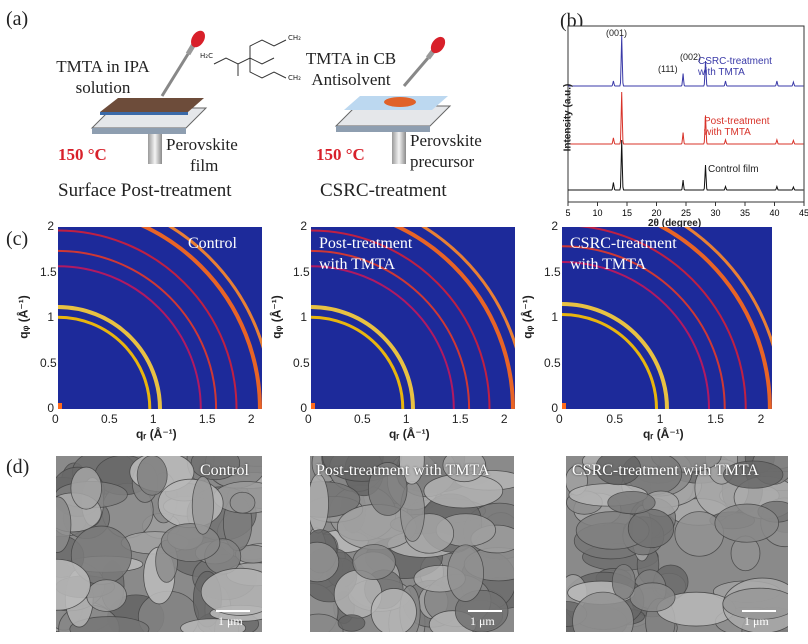 This screenshot has height=644, width=808. What do you see at coordinates (400, 102) in the screenshot?
I see `precursor-drop` at bounding box center [400, 102].